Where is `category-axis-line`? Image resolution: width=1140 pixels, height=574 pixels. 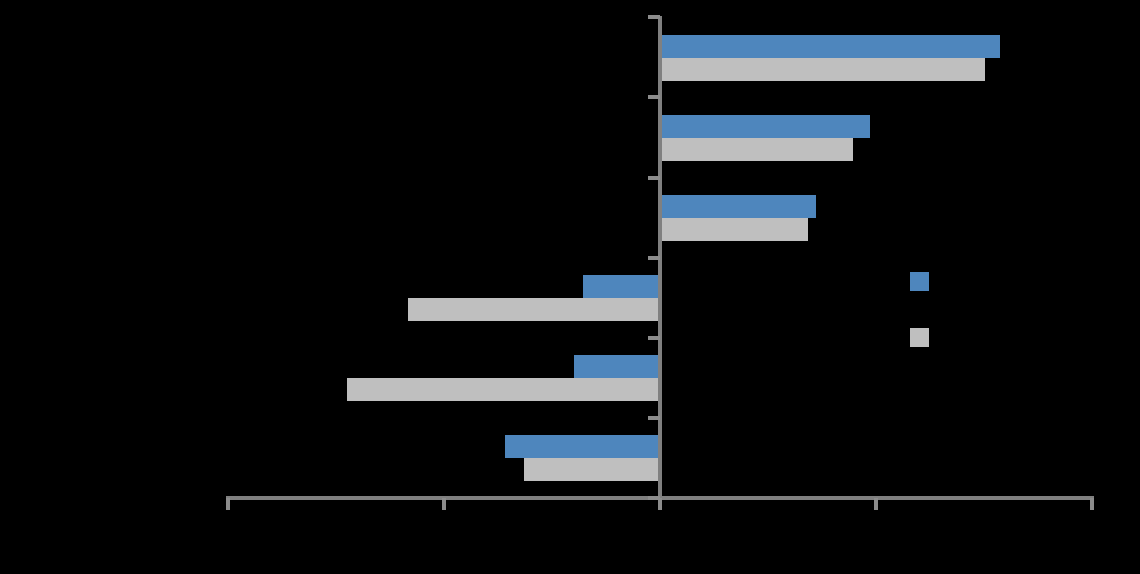 category-axis-line is located at coordinates (660, 258).